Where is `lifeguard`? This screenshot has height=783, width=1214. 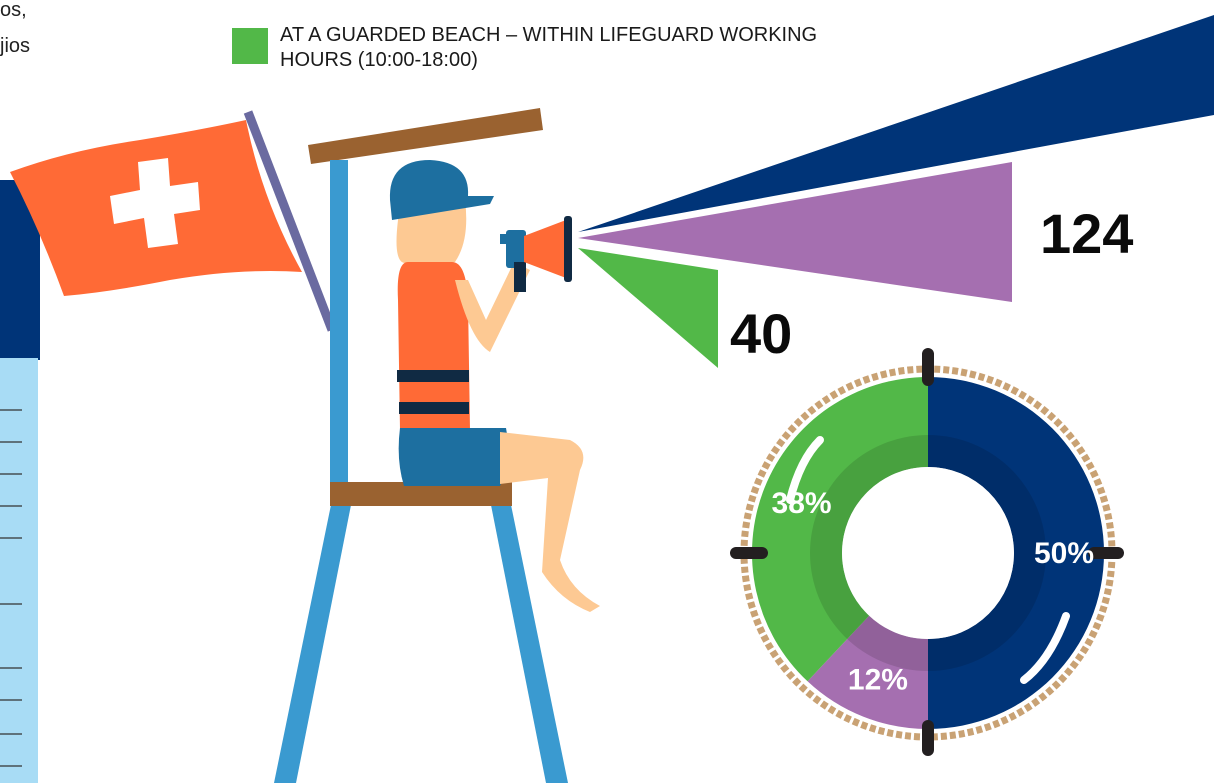
lifeguard is located at coordinates (494, 386).